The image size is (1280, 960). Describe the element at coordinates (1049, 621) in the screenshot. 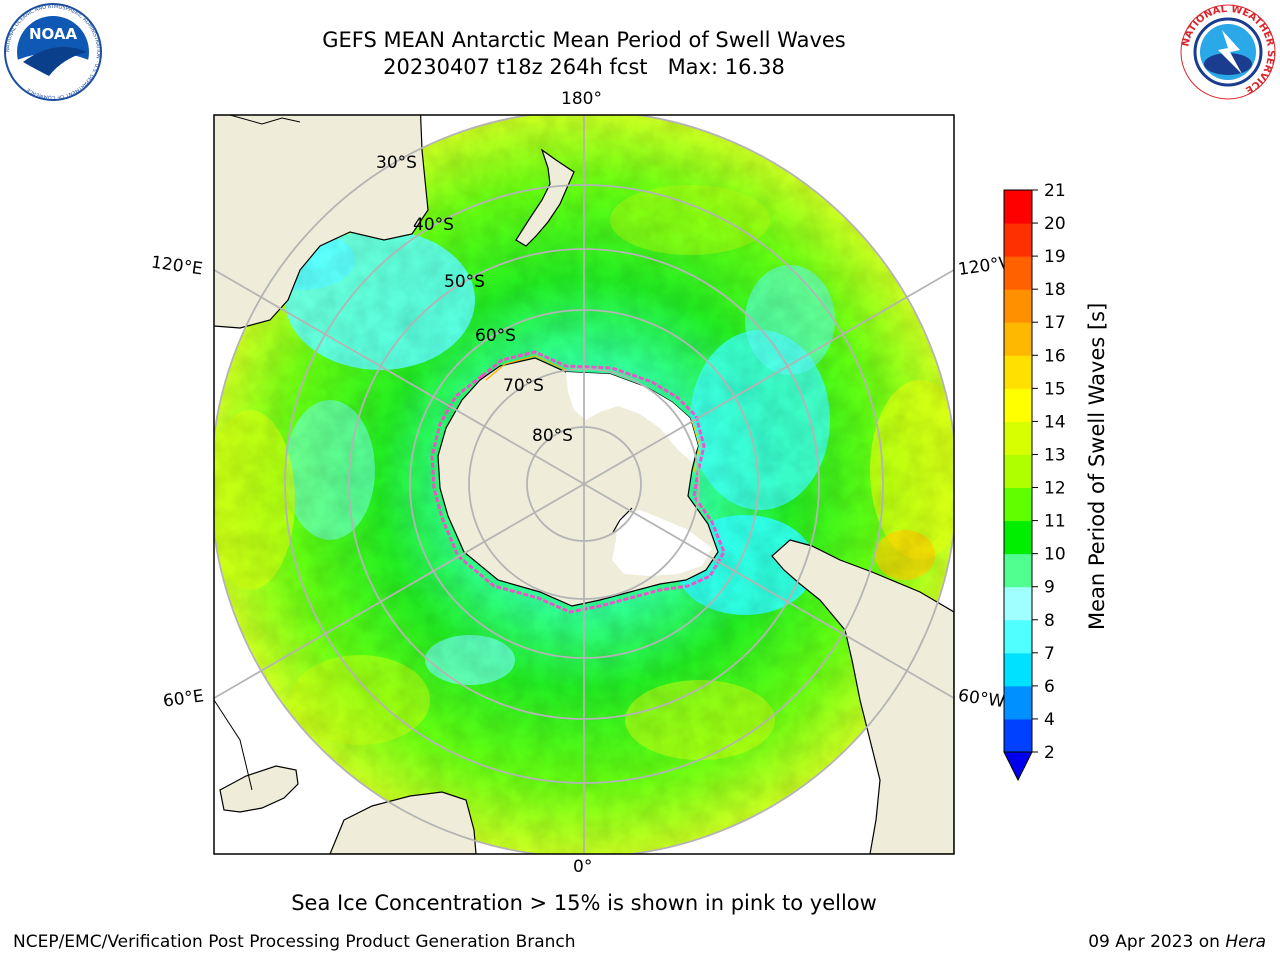

I see `colorbar-tick-label: 8` at that location.